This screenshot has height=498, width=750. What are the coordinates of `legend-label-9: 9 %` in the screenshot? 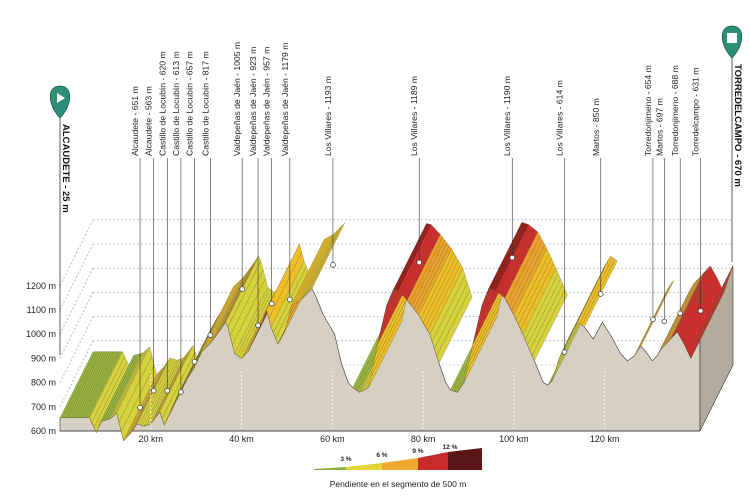 It's located at (417, 451).